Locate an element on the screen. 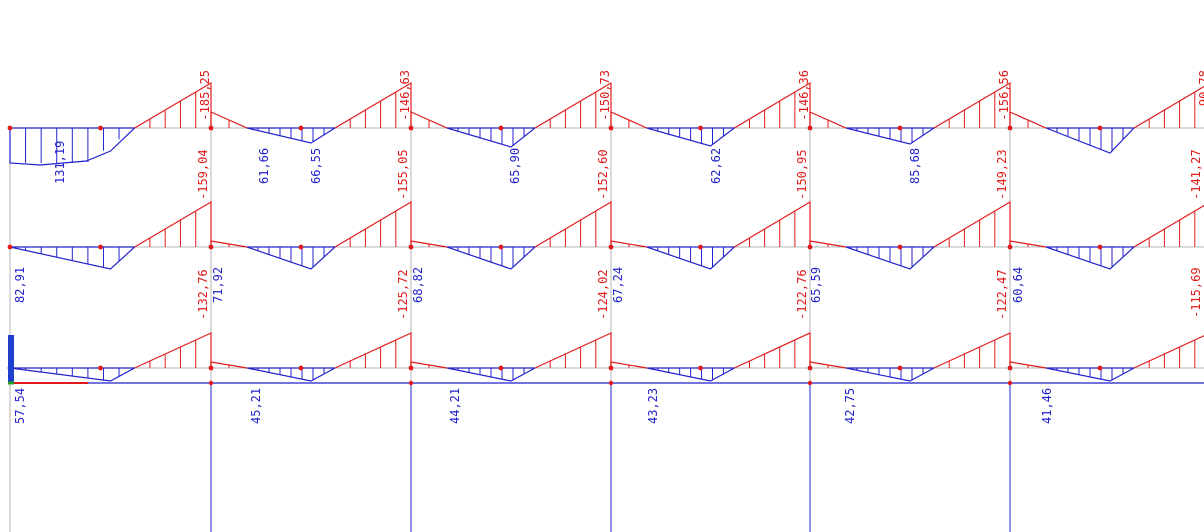 The width and height of the screenshot is (1204, 532). negative-moment-value-left: -149,23 is located at coordinates (1002, 174).